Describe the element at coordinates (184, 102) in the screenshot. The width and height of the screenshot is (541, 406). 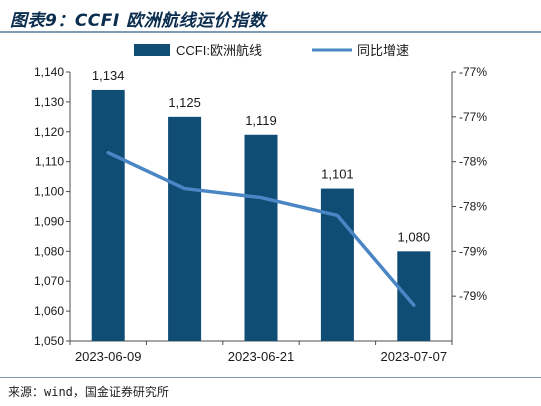
I see `bar-data-label: 1,125` at that location.